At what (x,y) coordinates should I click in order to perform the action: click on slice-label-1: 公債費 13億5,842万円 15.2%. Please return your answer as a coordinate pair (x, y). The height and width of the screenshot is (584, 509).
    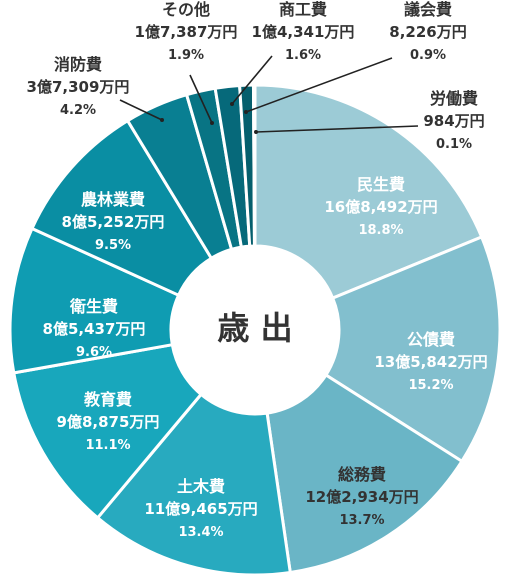
    Looking at the image, I should click on (430, 361).